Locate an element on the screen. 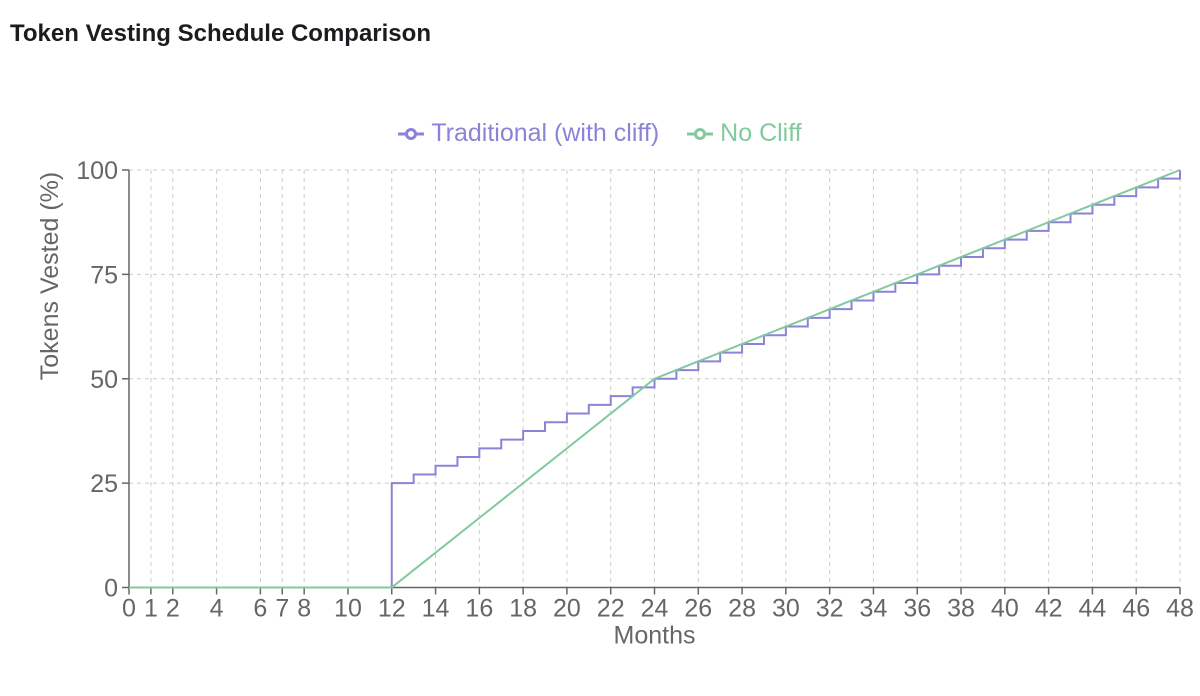 This screenshot has height=696, width=1200. y-tick-label: 50 is located at coordinates (104, 380).